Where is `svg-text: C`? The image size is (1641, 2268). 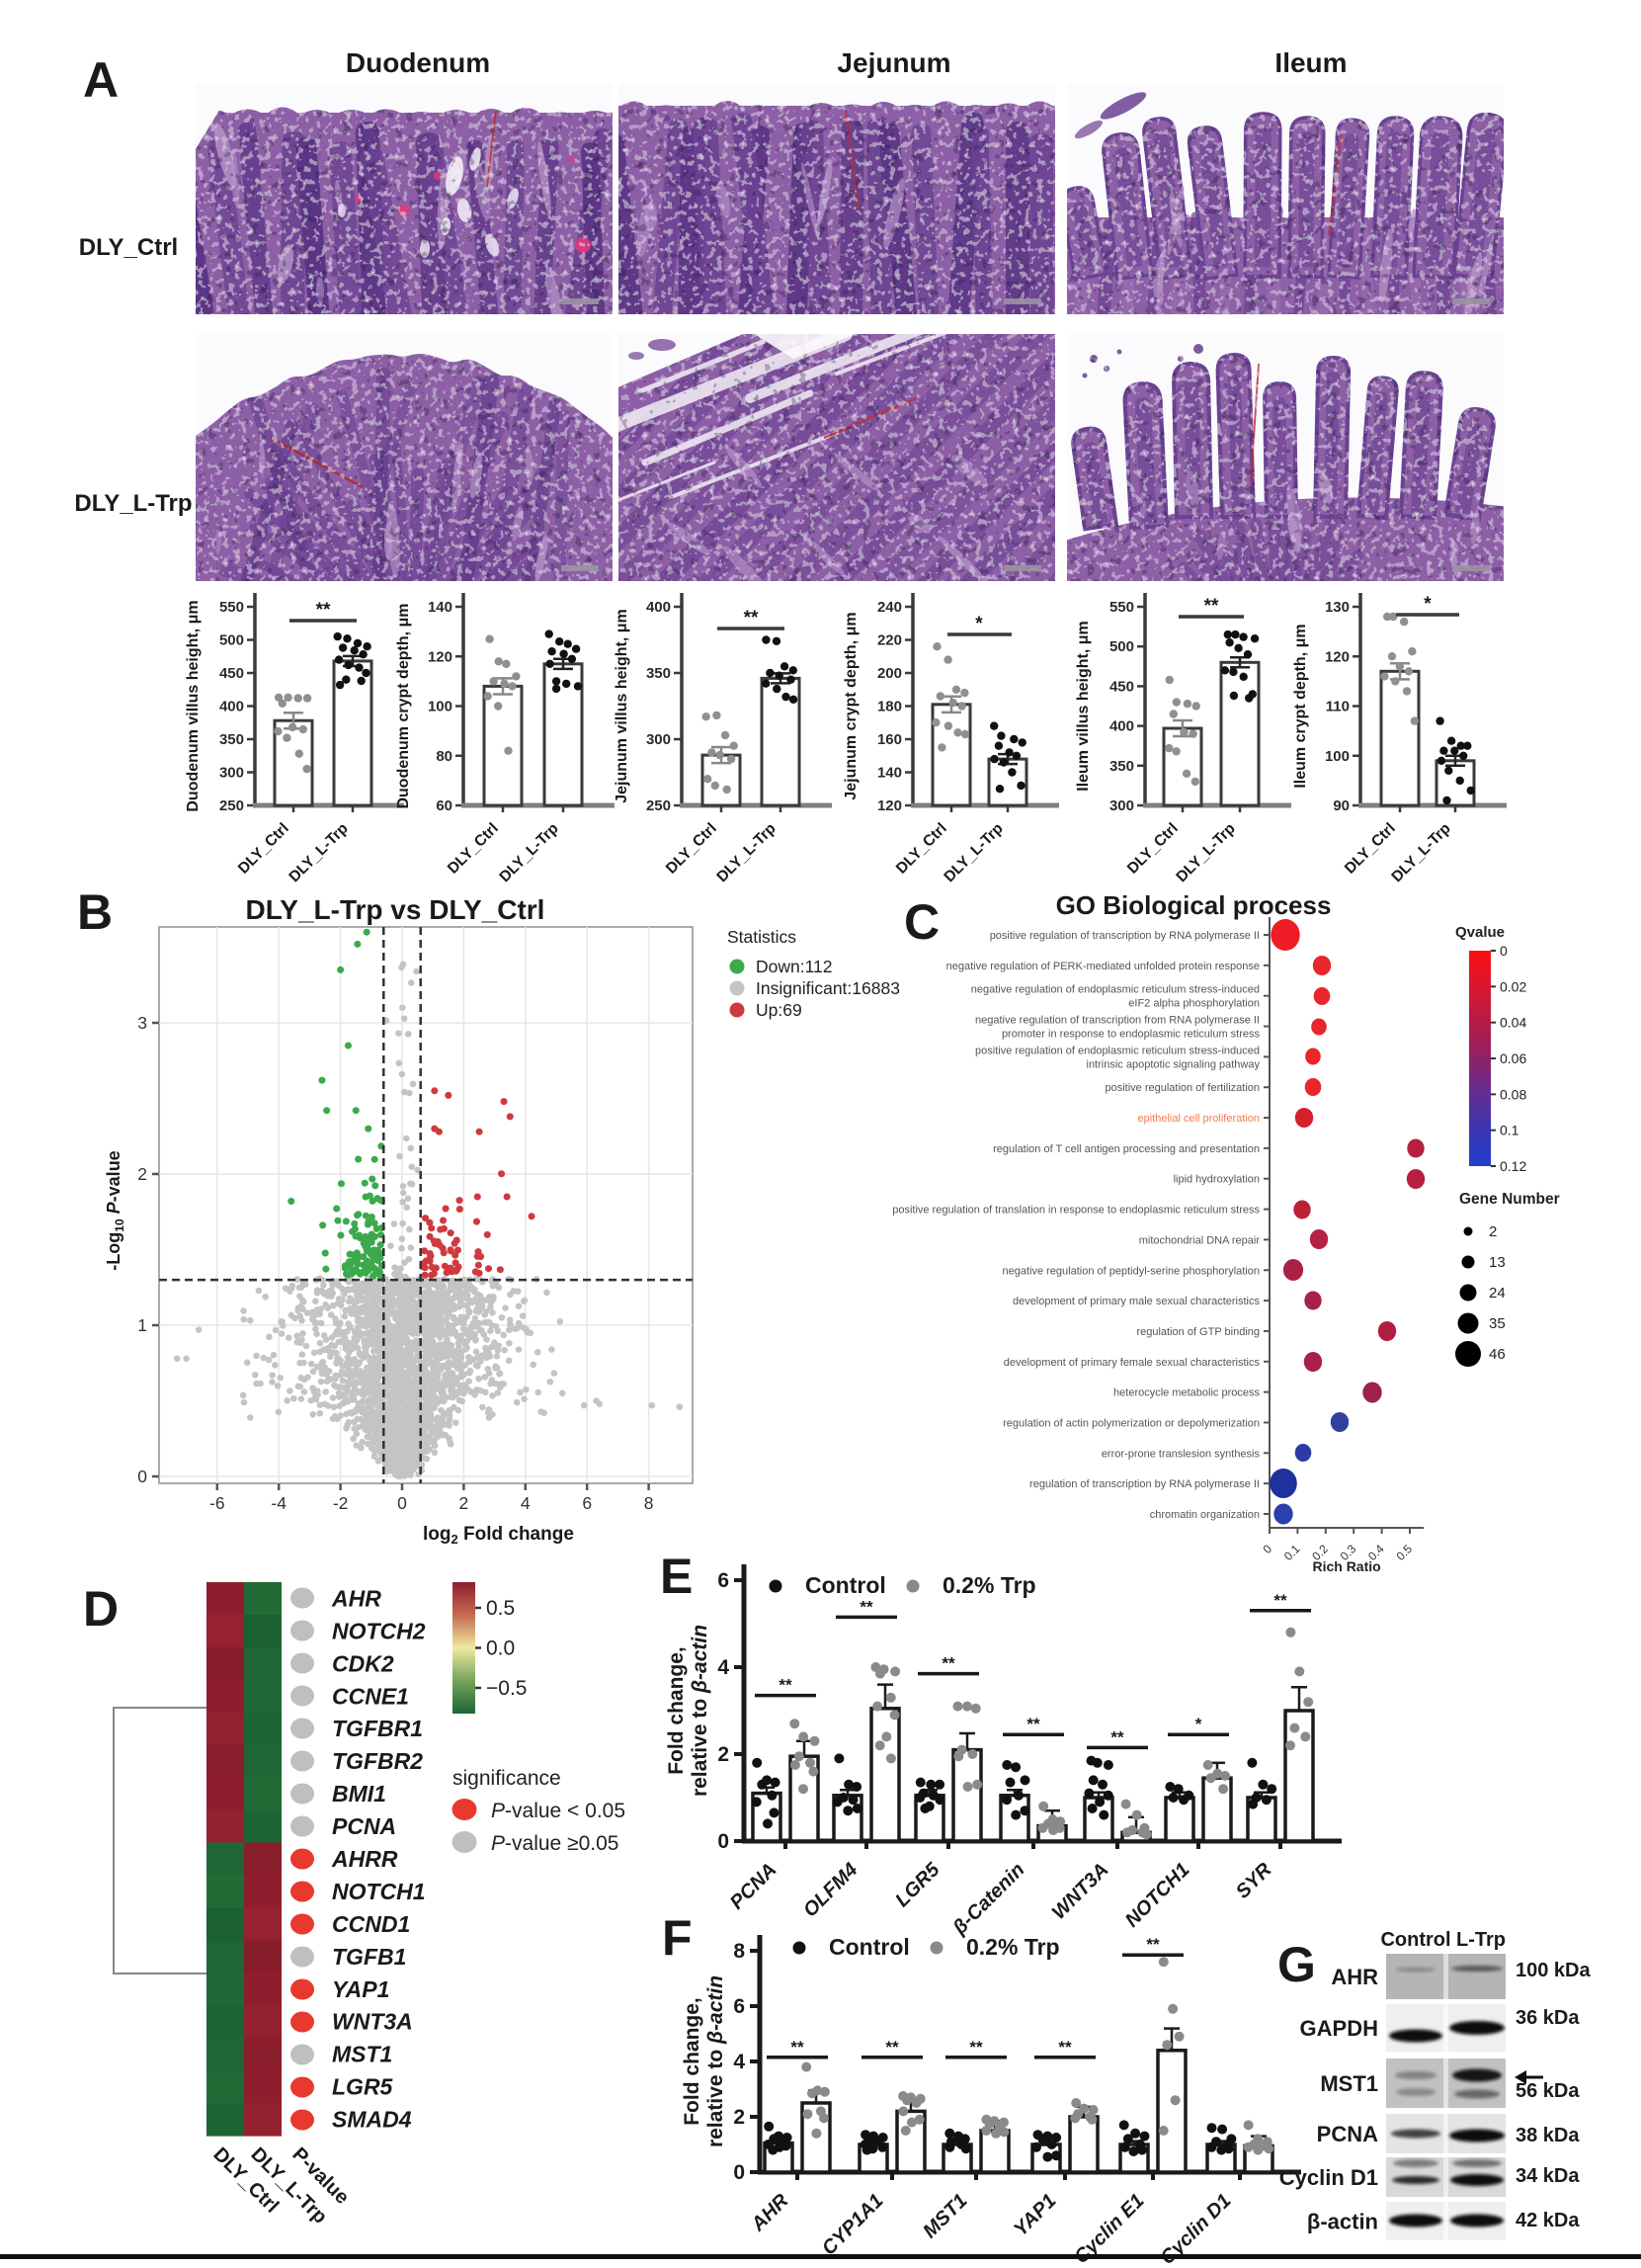 svg-text: C is located at coordinates (922, 922).